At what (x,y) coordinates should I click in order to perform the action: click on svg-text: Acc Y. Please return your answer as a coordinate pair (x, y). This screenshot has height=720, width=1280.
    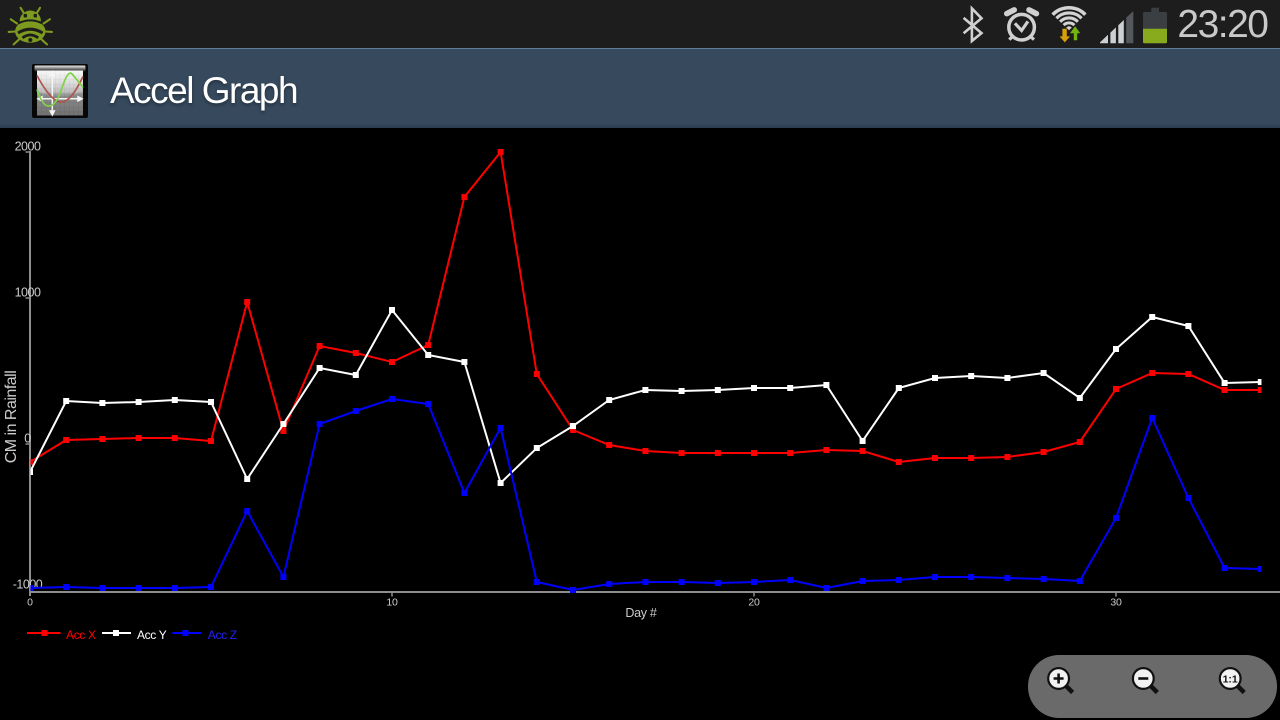
    Looking at the image, I should click on (152, 635).